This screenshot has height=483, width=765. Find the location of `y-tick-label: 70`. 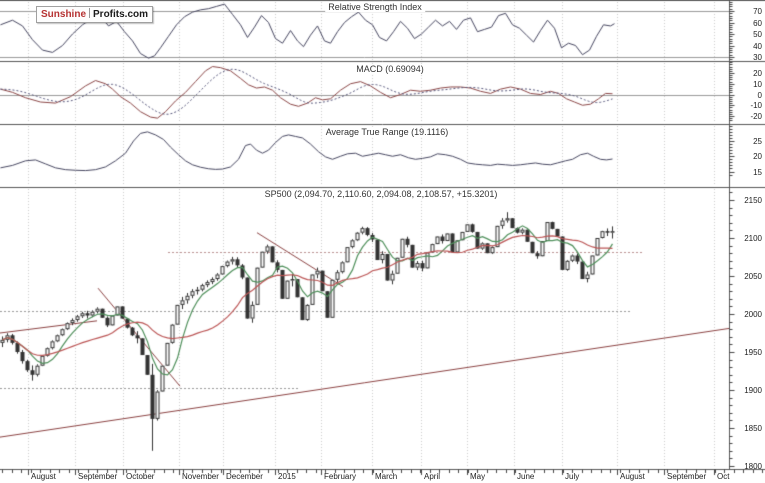

y-tick-label: 70 is located at coordinates (757, 11).